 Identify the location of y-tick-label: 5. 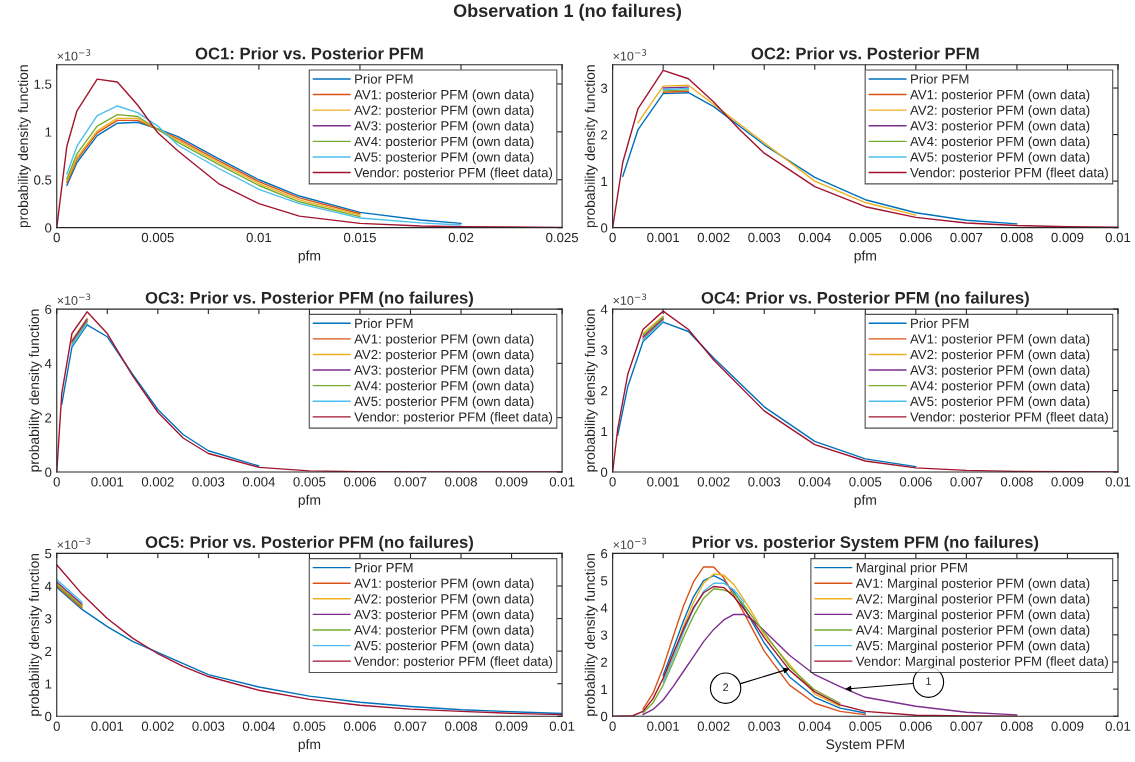
(604, 581).